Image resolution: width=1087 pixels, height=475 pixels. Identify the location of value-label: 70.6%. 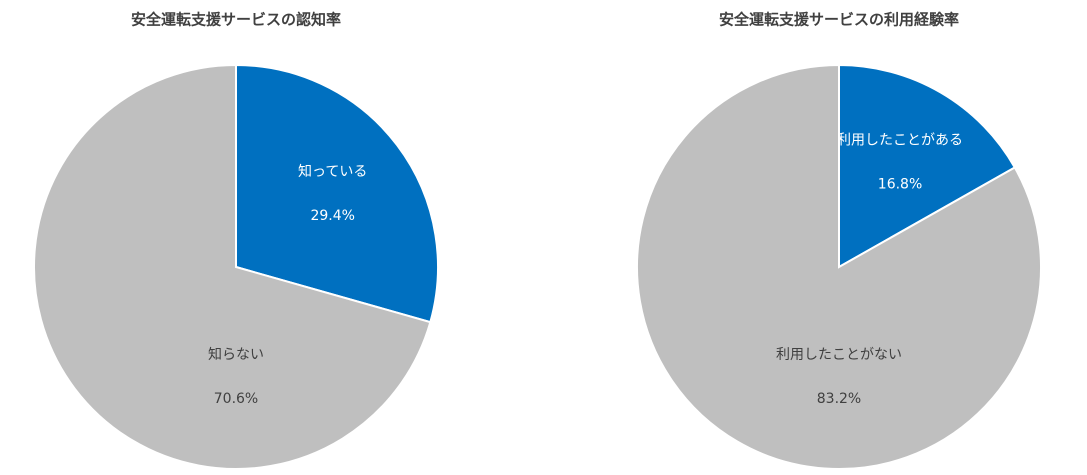
(236, 399).